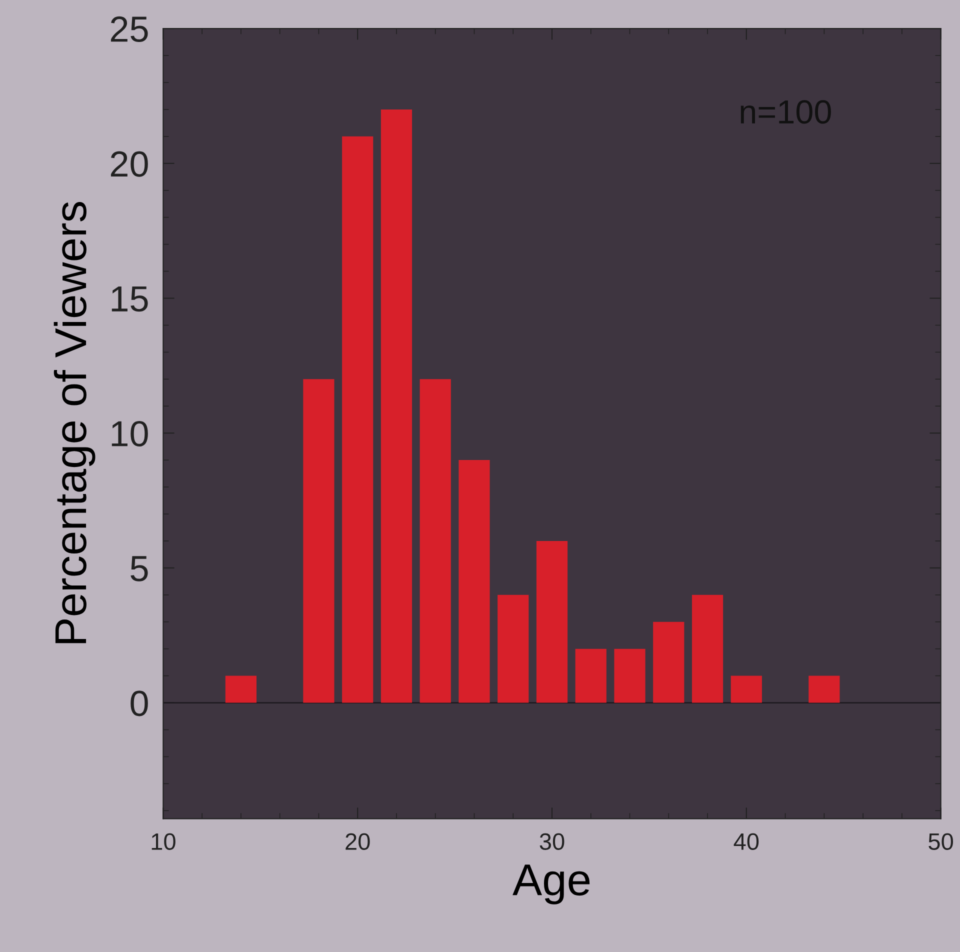 The image size is (960, 952). What do you see at coordinates (139, 569) in the screenshot?
I see `y-tick-label: 5` at bounding box center [139, 569].